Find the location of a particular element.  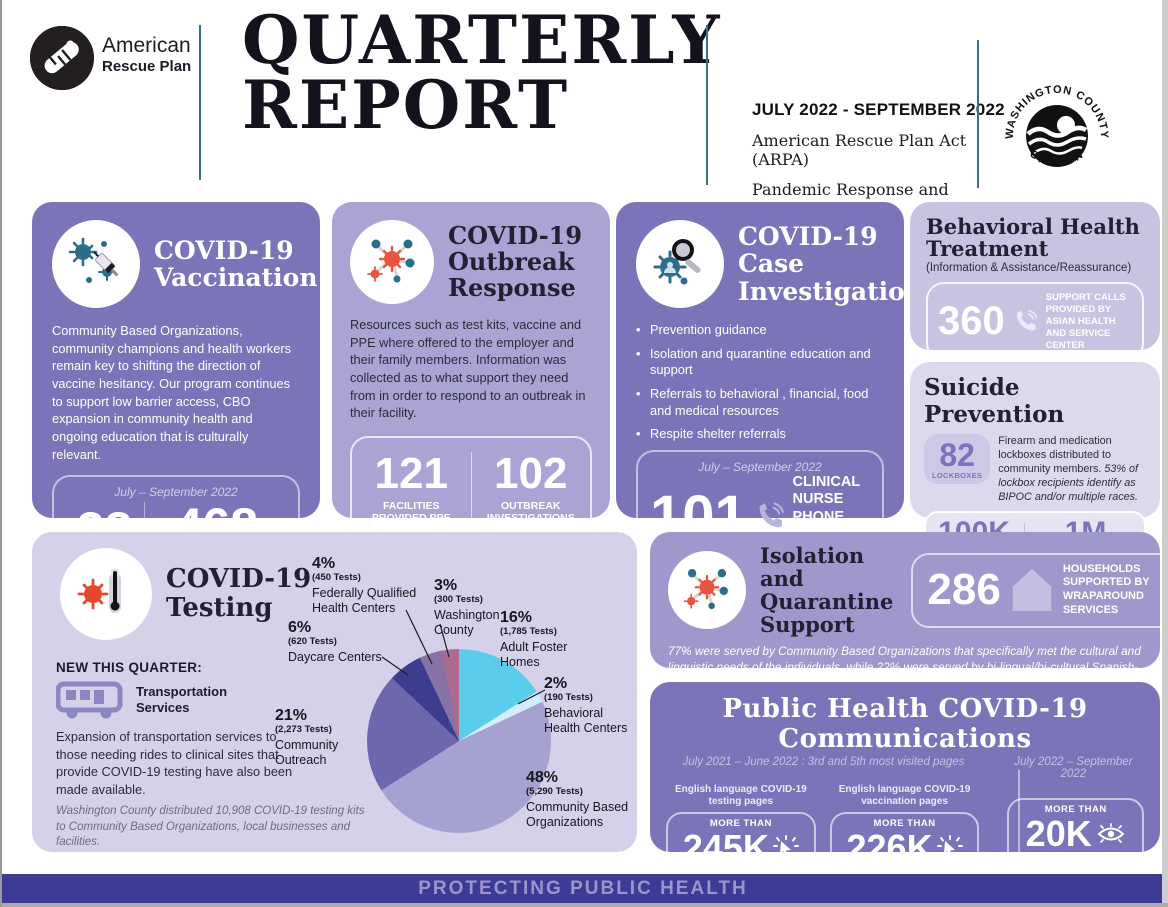

pie-label-daycare-centers: 6% (620 Tests) Daycare Centers is located at coordinates (335, 642).